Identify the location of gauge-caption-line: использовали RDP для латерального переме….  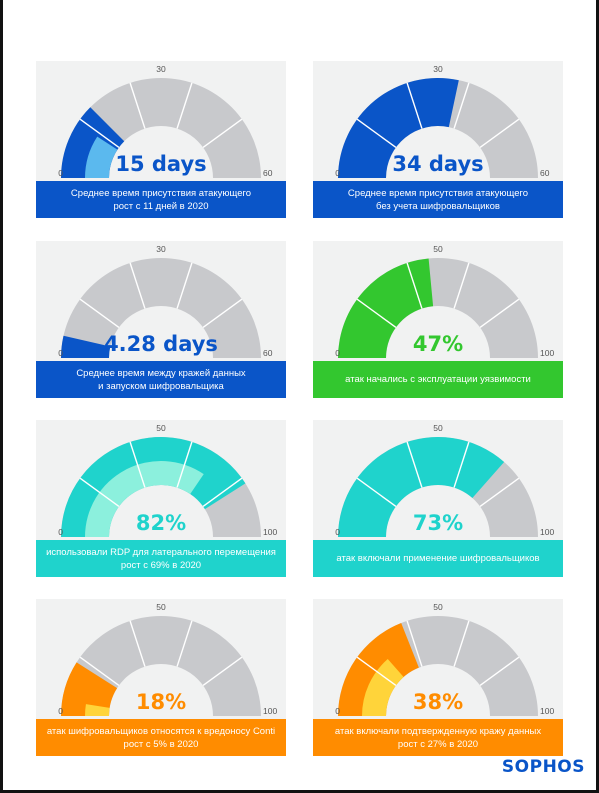
(161, 552).